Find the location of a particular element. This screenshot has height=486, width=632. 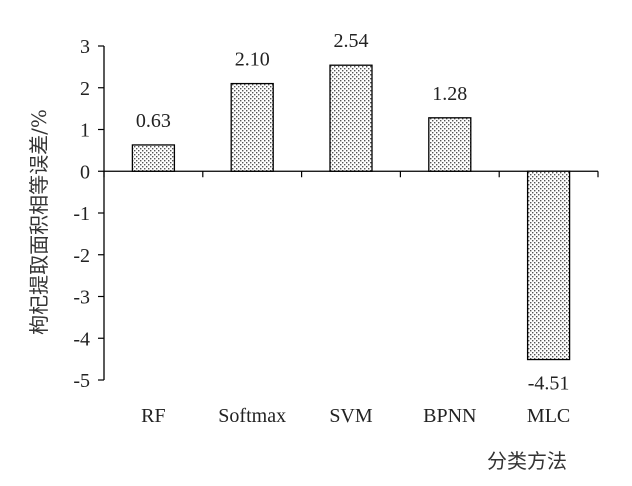

bar-mlc is located at coordinates (548, 265).